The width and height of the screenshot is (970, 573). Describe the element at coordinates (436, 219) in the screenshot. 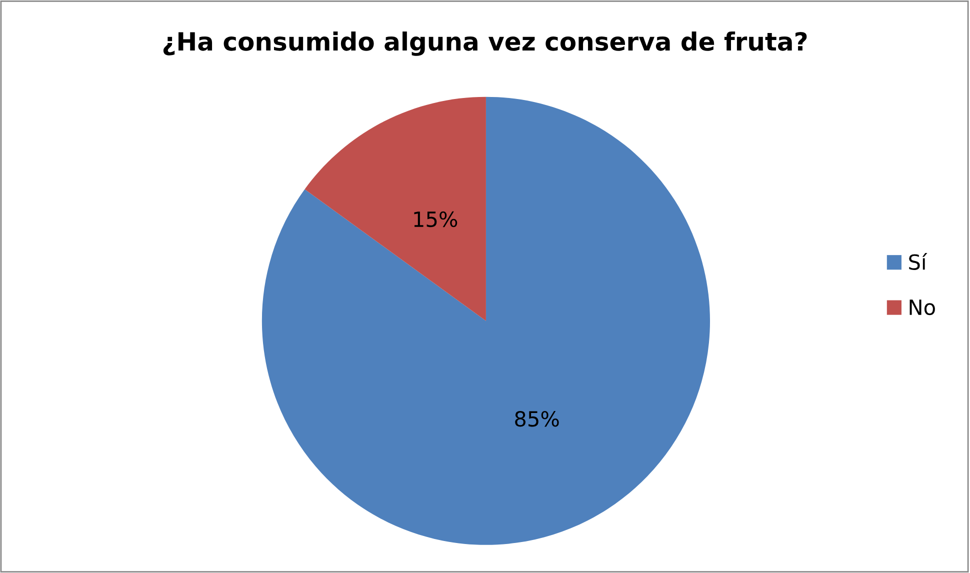

I see `data-label: 15%` at that location.